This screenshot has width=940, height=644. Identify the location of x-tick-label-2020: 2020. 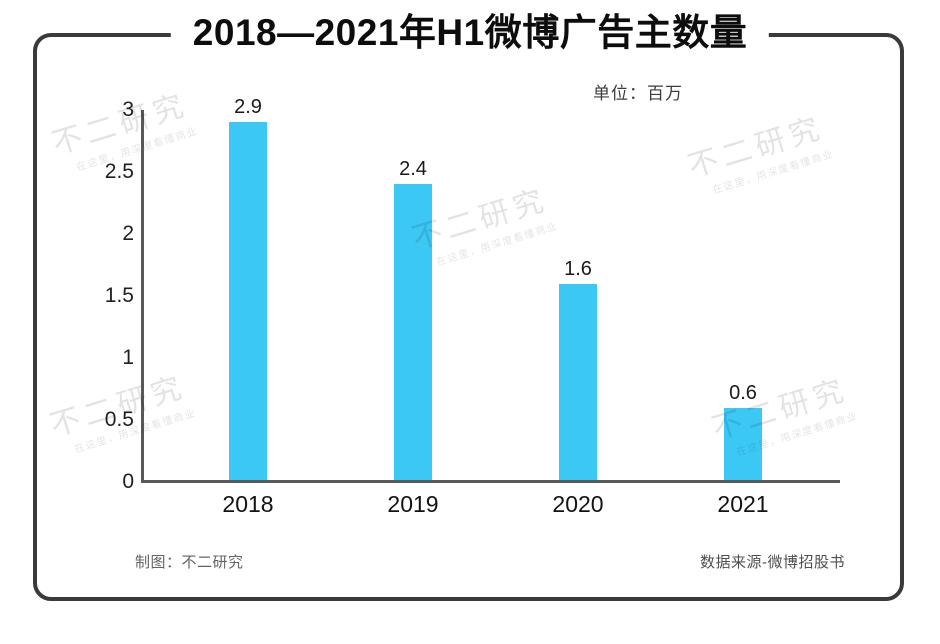
(578, 504).